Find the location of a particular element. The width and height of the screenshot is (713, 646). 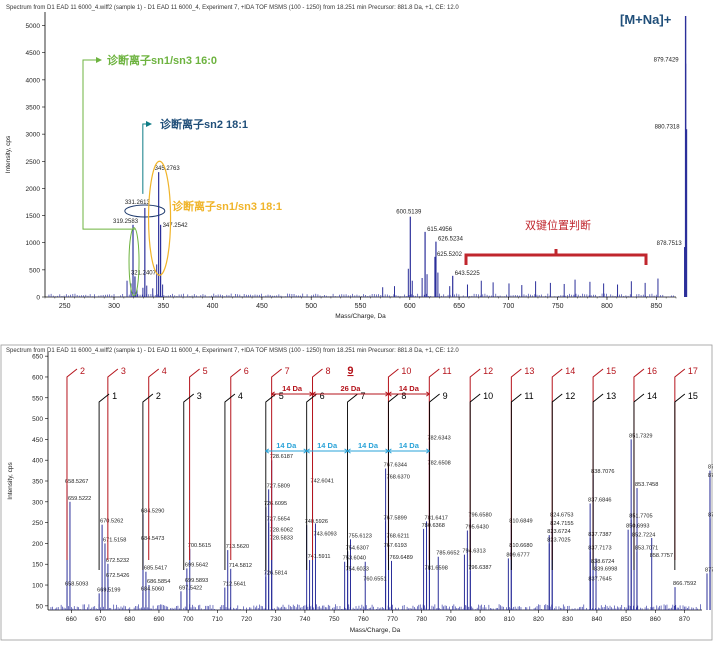

bottom-peak-label: 684.5060 is located at coordinates (152, 590).